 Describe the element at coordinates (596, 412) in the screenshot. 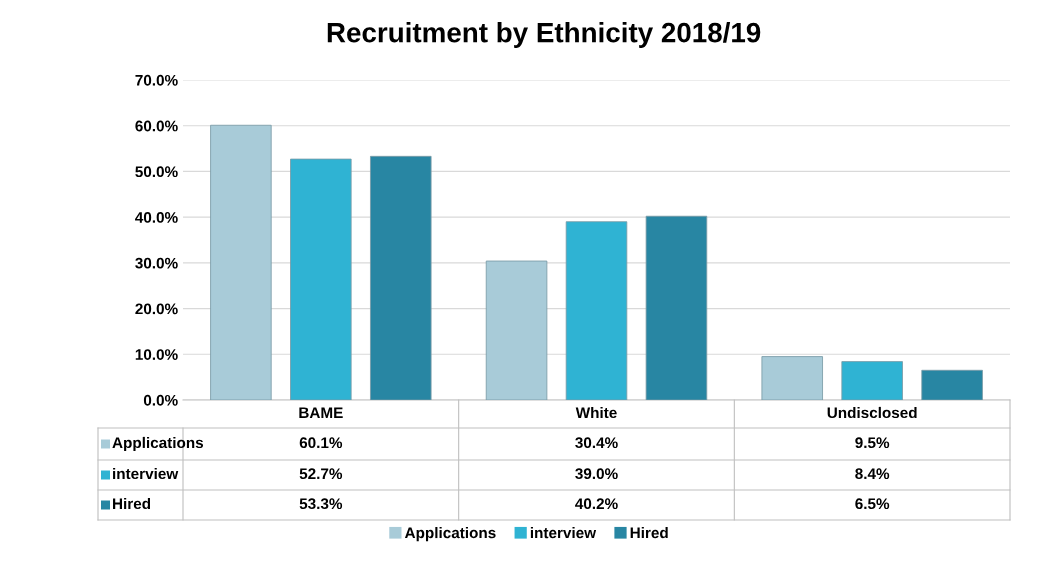

I see `x-tick-label: White` at that location.